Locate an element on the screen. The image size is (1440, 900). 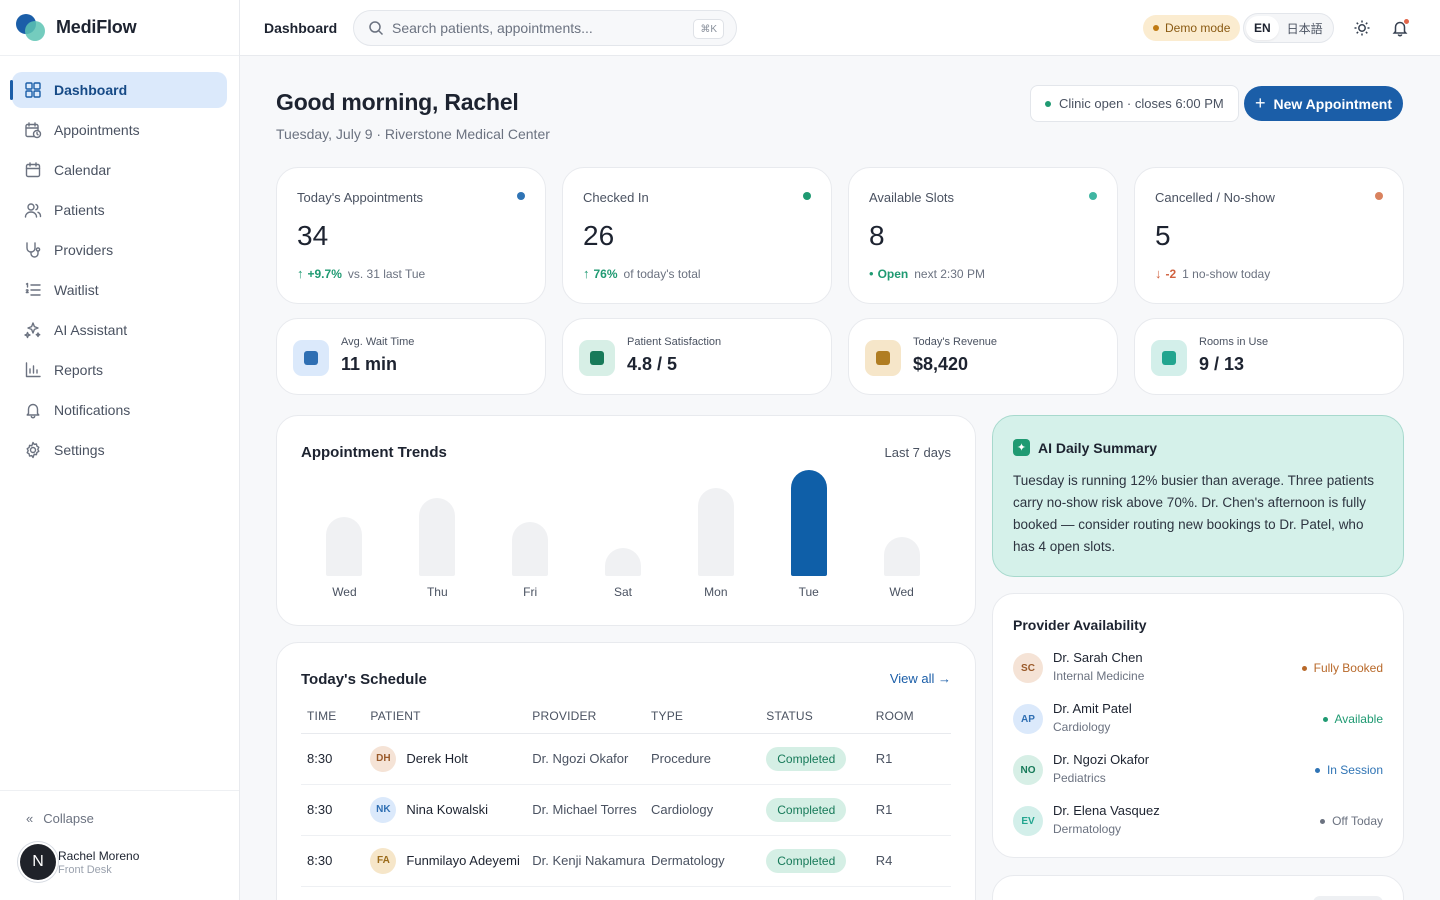
trends-range: Last 7 days is located at coordinates (918, 452).